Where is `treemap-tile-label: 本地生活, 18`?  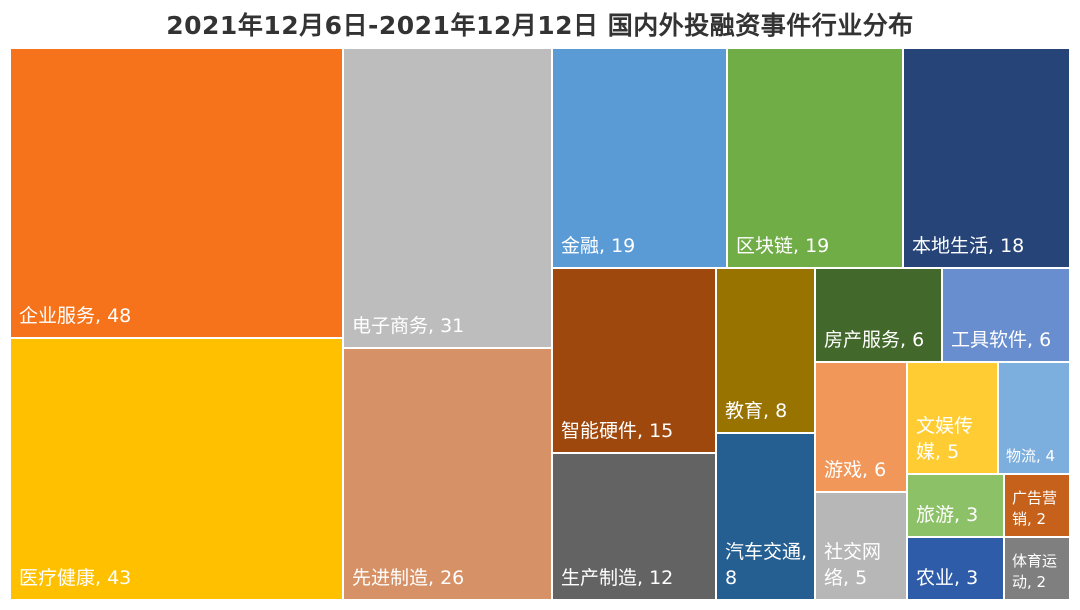
treemap-tile-label: 本地生活, 18 is located at coordinates (968, 246).